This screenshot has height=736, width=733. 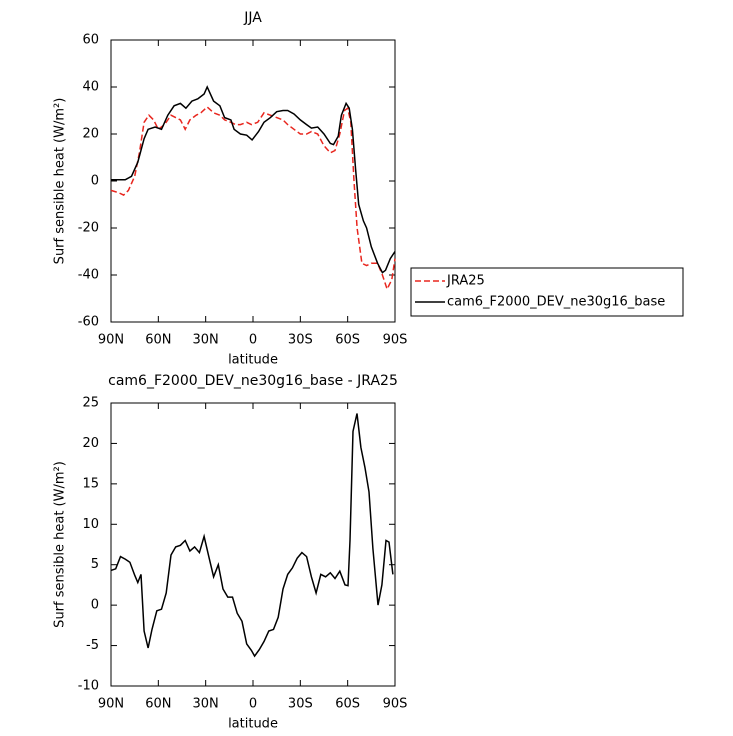 What do you see at coordinates (90, 524) in the screenshot?
I see `y-tick-label: 10` at bounding box center [90, 524].